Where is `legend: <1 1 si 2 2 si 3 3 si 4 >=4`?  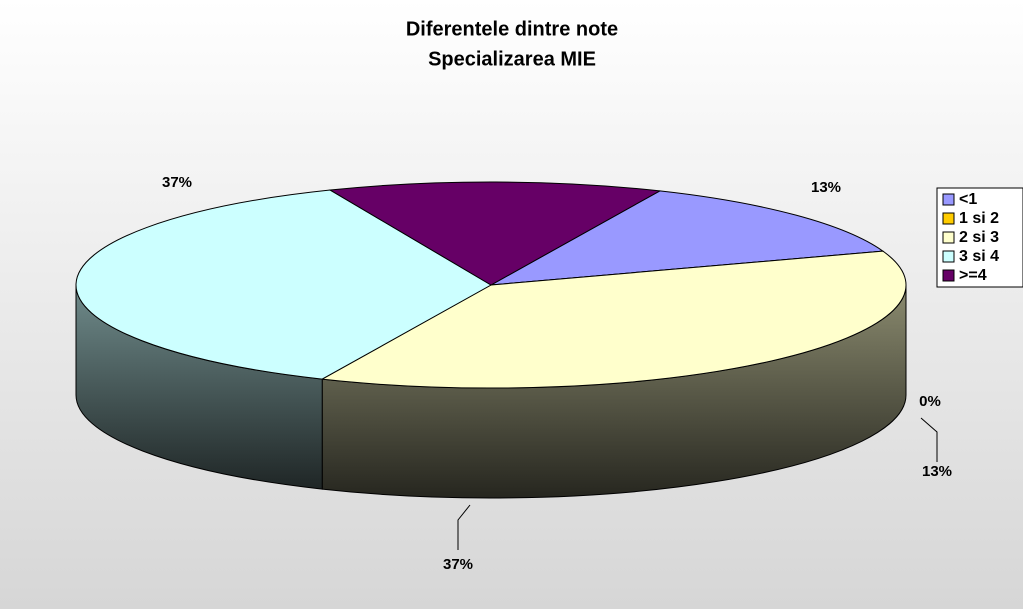 legend: <1 1 si 2 2 si 3 3 si 4 >=4 is located at coordinates (979, 237).